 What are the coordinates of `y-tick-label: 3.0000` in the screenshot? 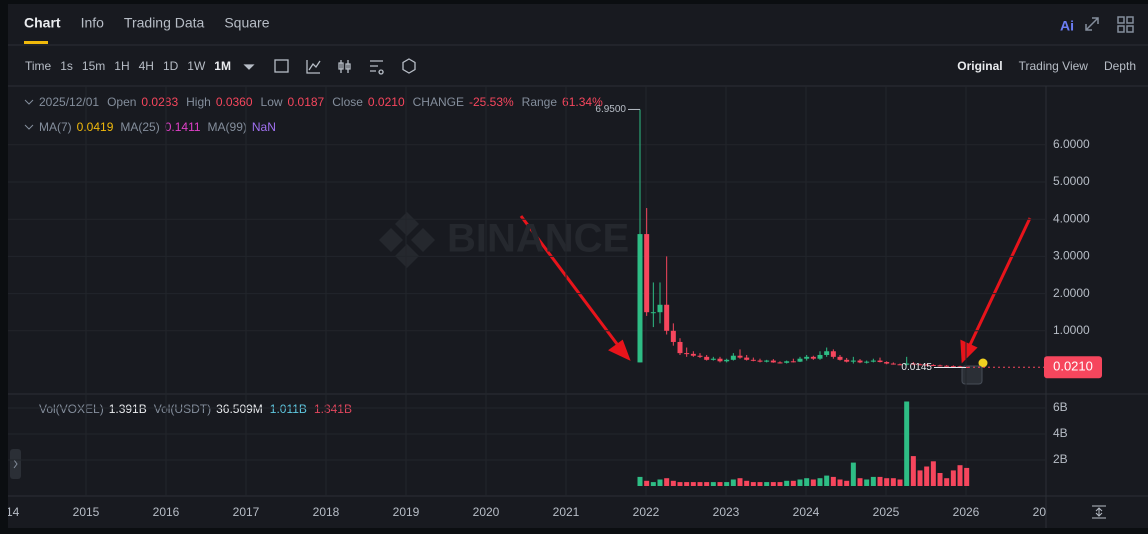 It's located at (1071, 256).